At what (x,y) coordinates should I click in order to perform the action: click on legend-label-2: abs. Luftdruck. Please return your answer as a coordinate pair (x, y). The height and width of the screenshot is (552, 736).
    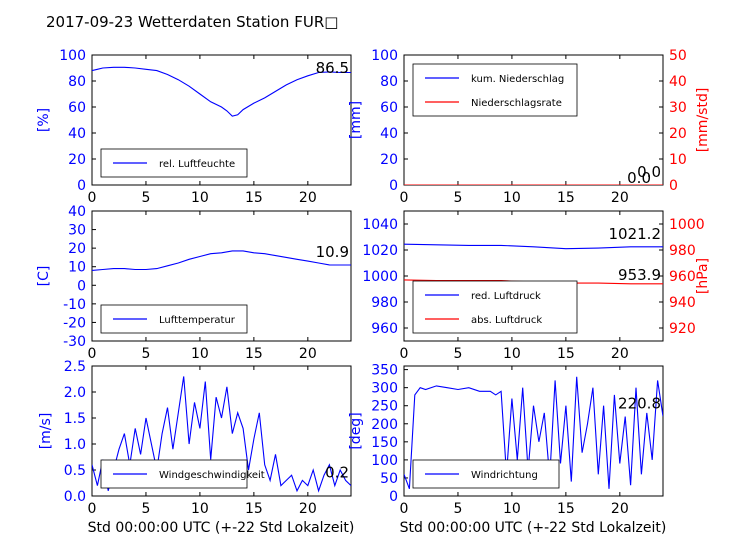
    Looking at the image, I should click on (506, 320).